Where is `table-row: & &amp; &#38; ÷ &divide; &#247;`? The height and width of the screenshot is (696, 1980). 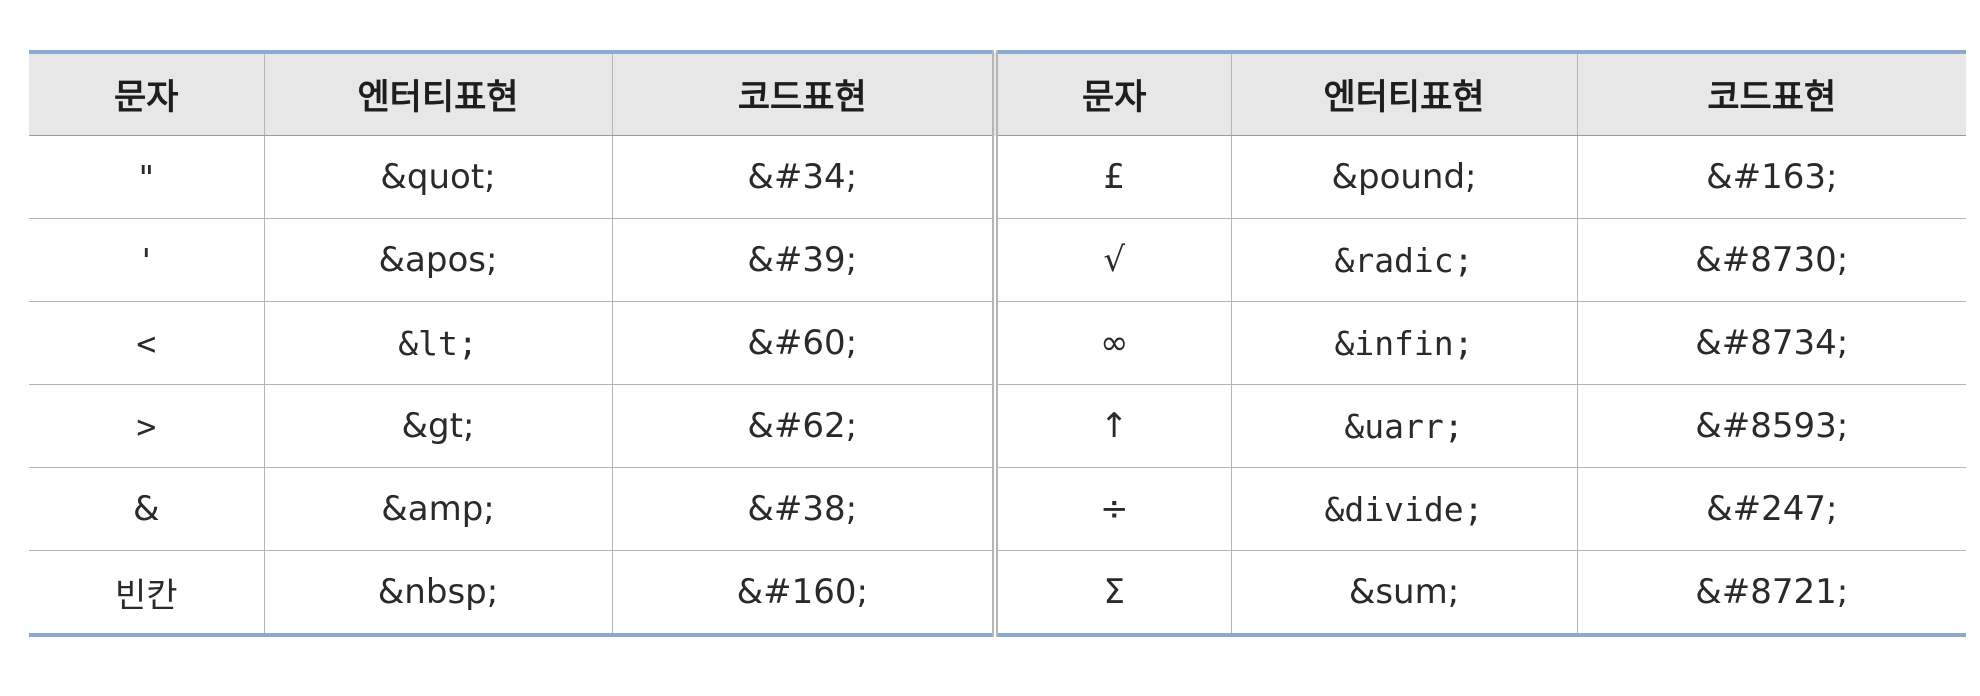
table-row: & &amp; &#38; ÷ &divide; &#247; is located at coordinates (997, 509).